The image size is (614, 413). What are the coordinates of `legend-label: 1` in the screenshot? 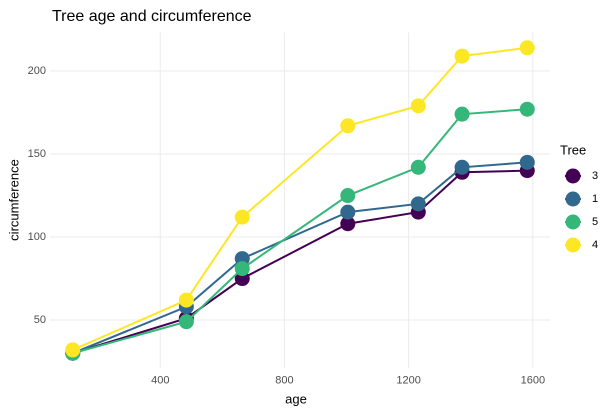 It's located at (595, 199).